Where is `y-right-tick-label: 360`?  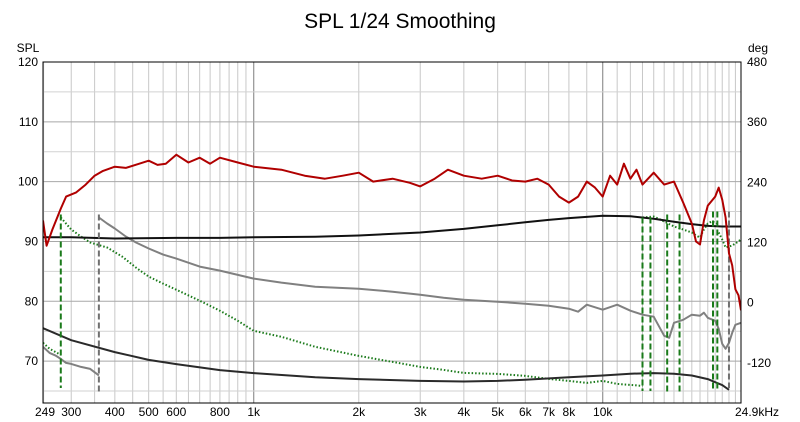 y-right-tick-label: 360 is located at coordinates (757, 122).